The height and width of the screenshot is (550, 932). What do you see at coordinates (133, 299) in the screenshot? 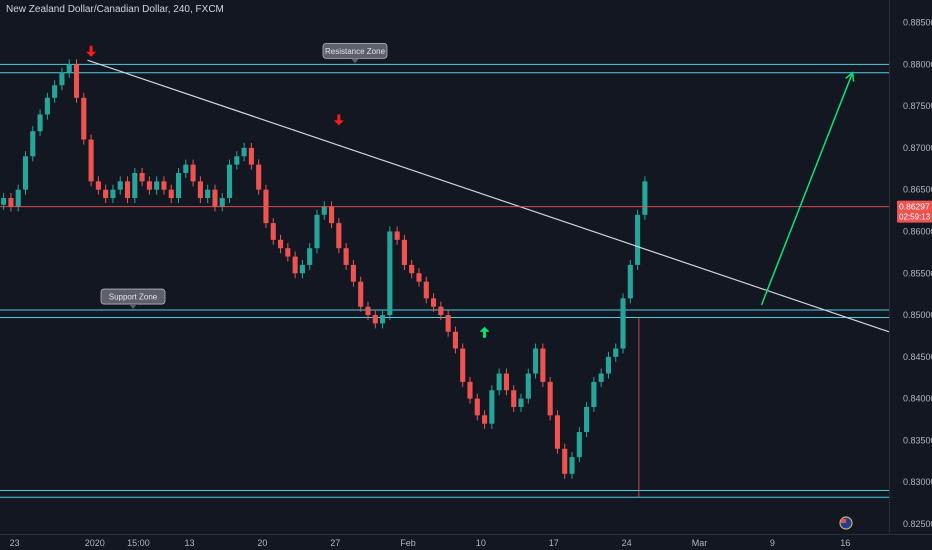
I see `support-zone-label: Support Zone` at bounding box center [133, 299].